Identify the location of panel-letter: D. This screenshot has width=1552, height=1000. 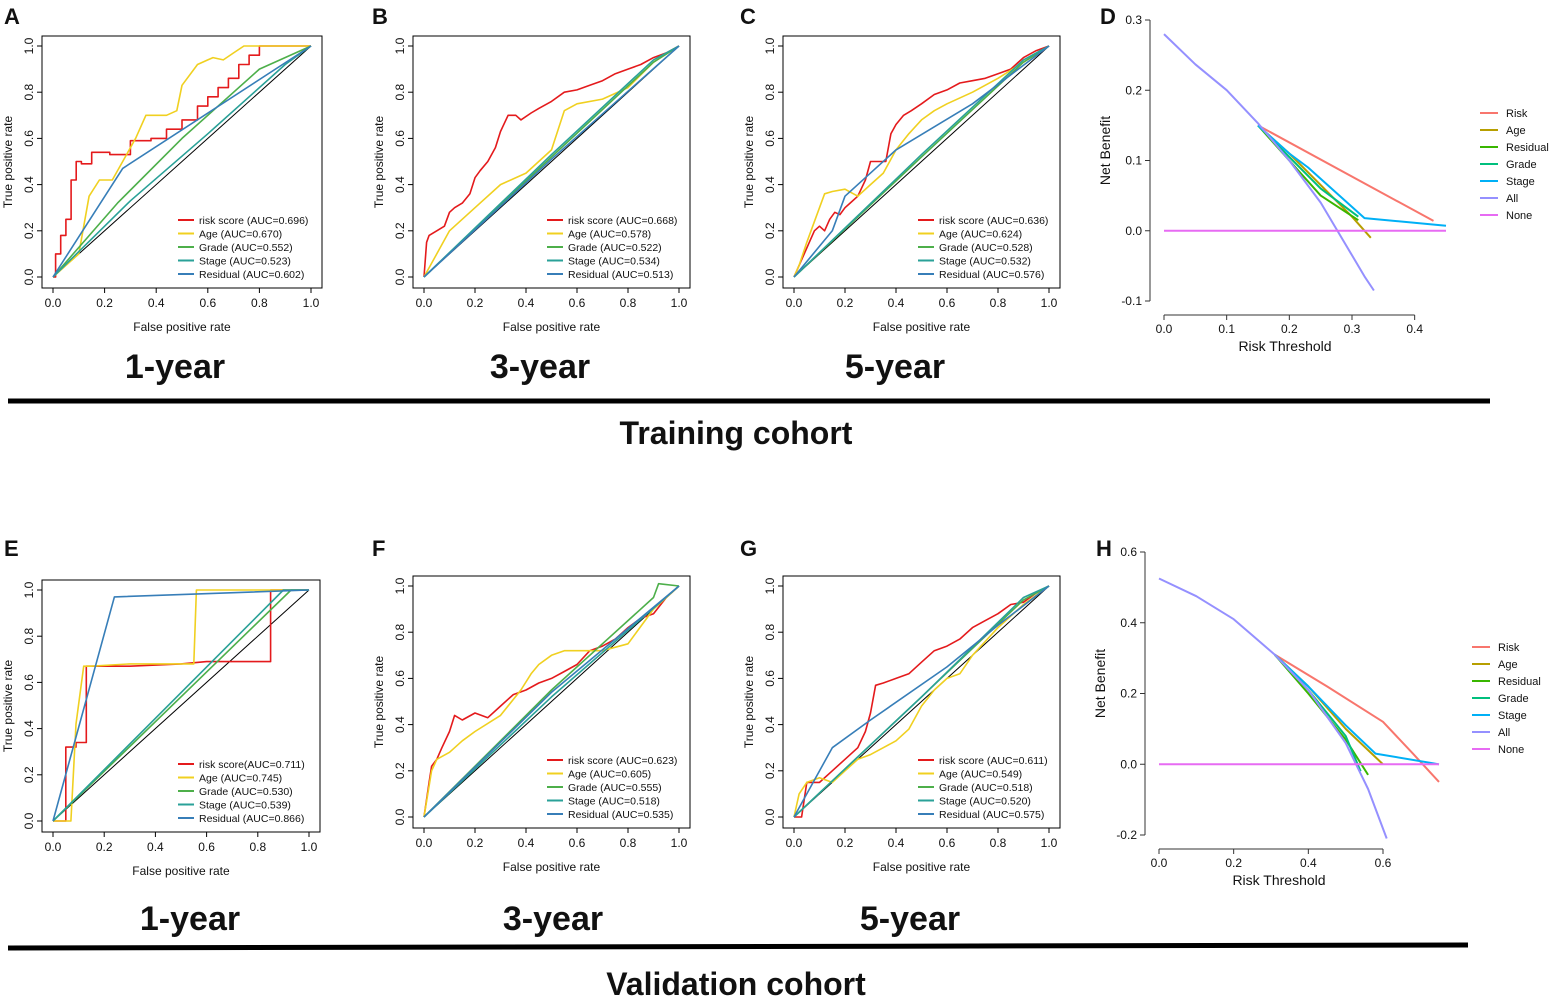
(1108, 16).